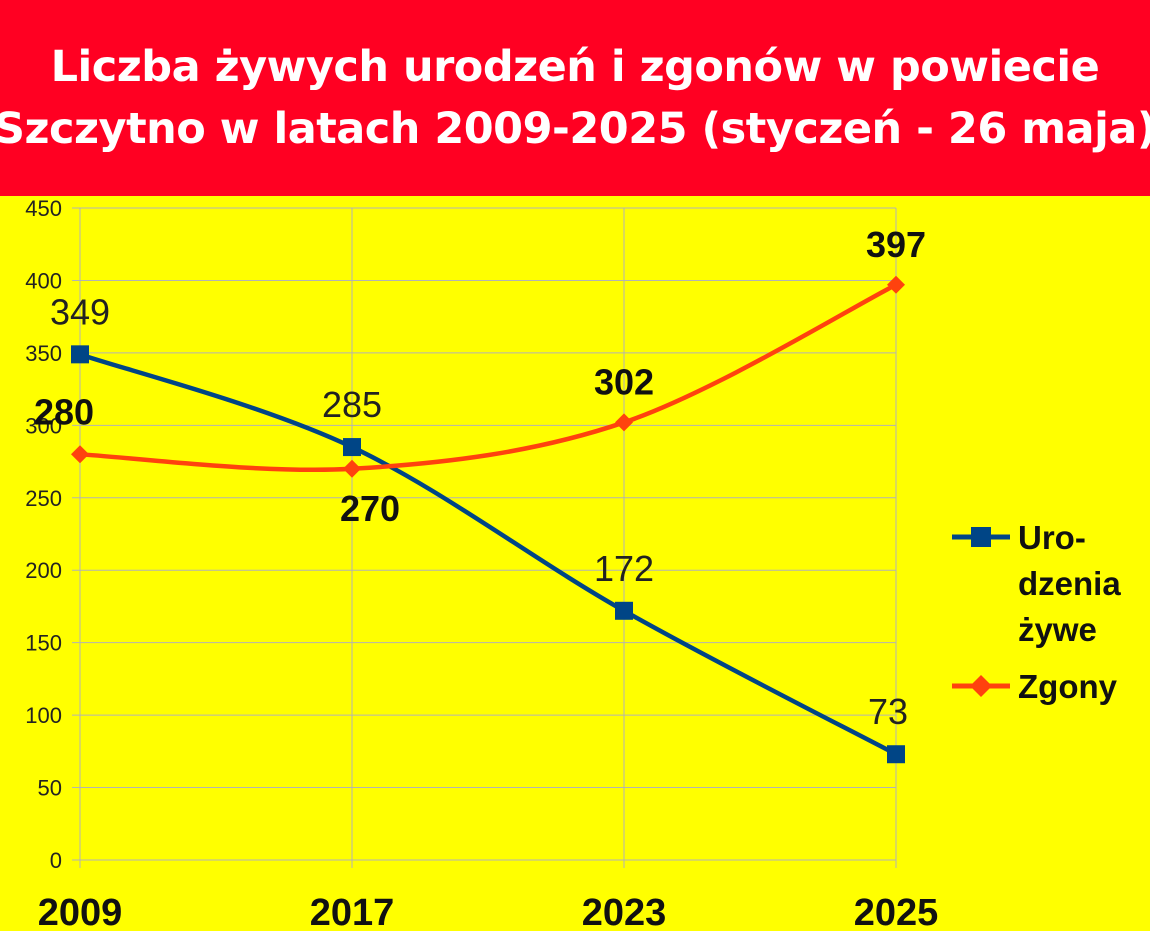  Describe the element at coordinates (43, 353) in the screenshot. I see `y-tick-label: 350` at that location.